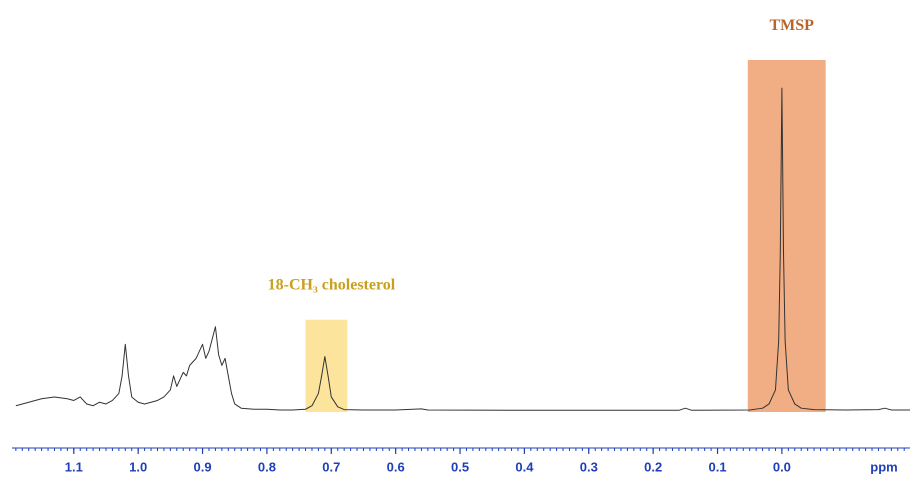  Describe the element at coordinates (653, 466) in the screenshot. I see `x-tick-label: 0.2` at that location.